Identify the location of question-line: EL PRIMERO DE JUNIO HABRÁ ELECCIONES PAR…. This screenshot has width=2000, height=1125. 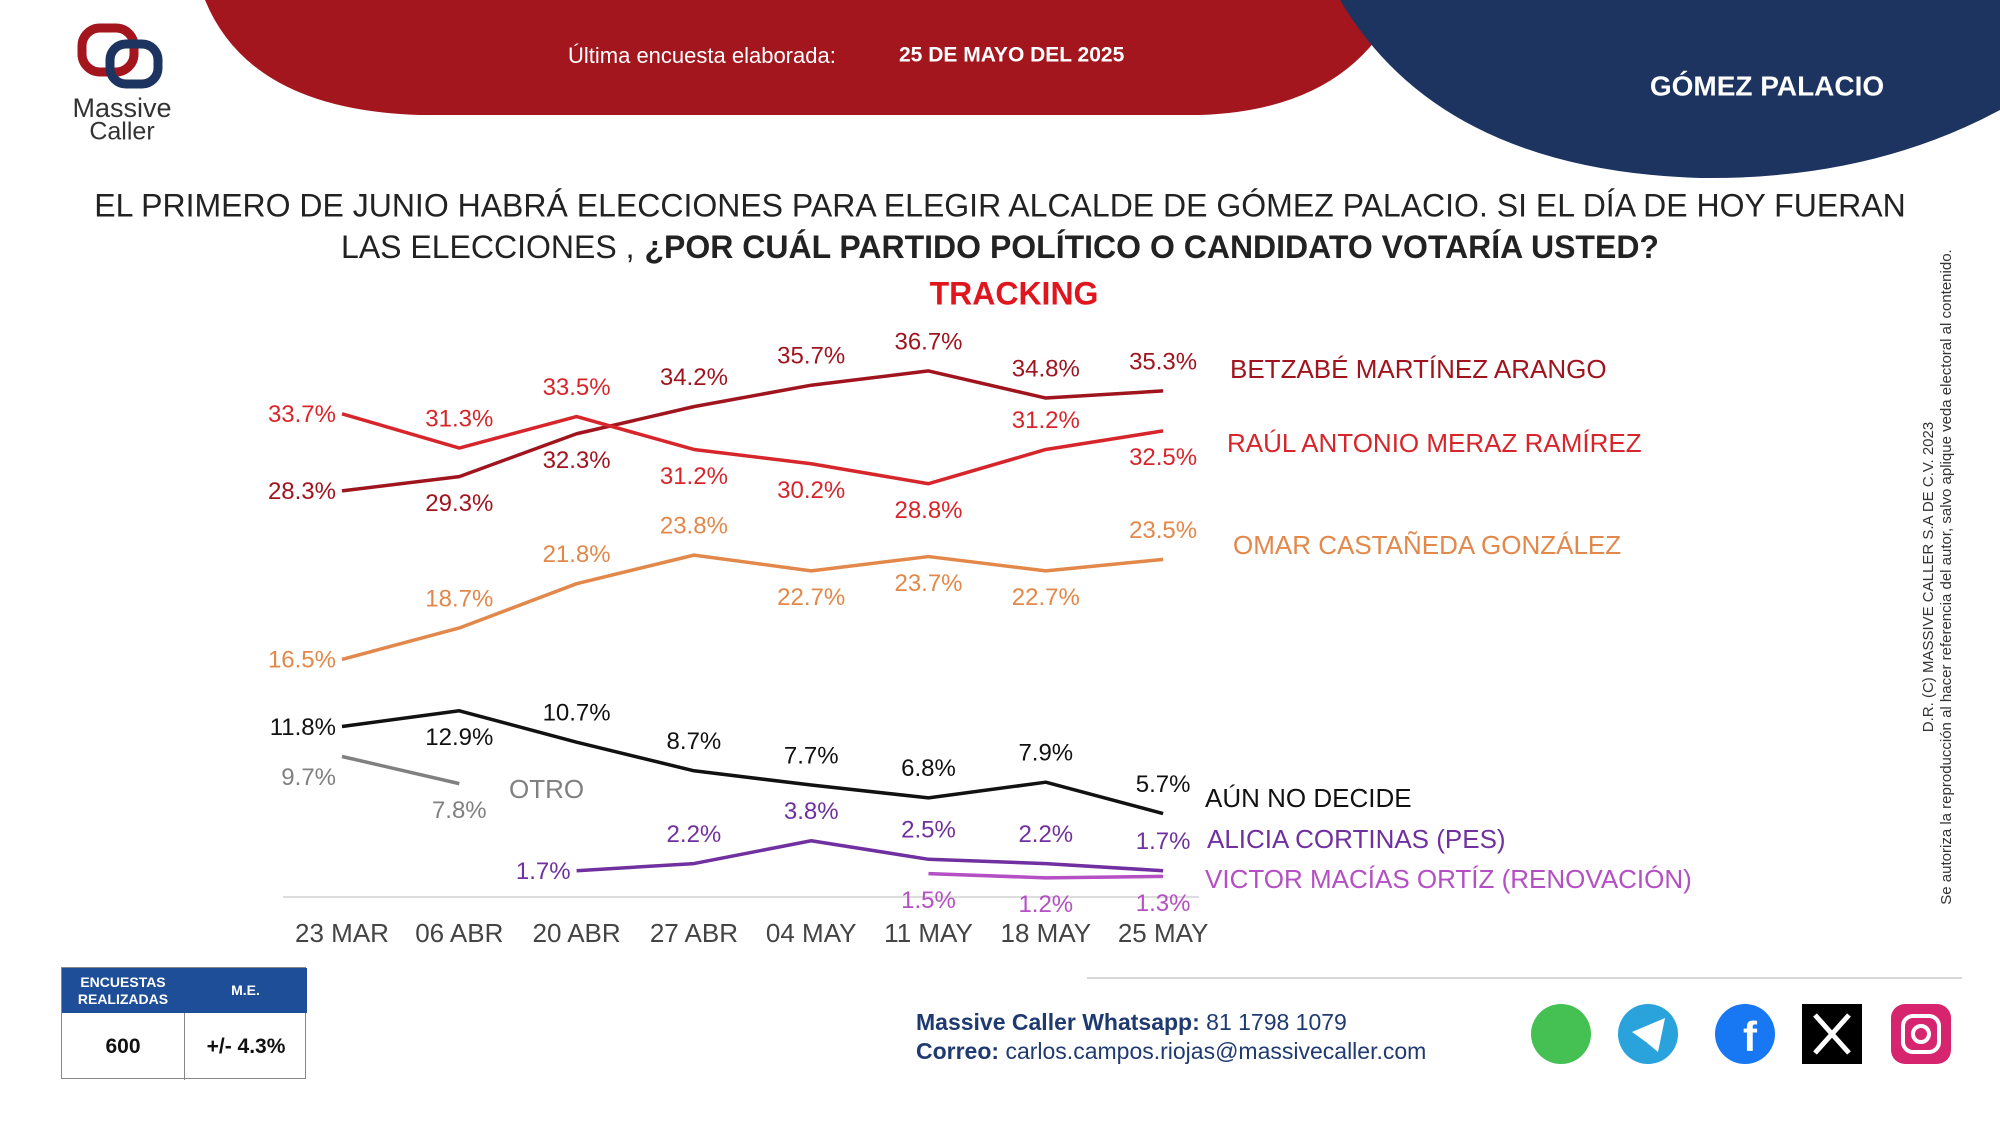
(999, 205).